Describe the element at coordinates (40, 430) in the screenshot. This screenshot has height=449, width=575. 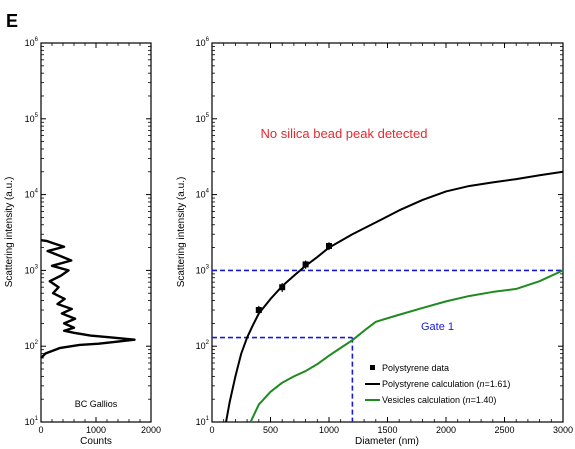
I see `left-x-tick-label: 0` at that location.